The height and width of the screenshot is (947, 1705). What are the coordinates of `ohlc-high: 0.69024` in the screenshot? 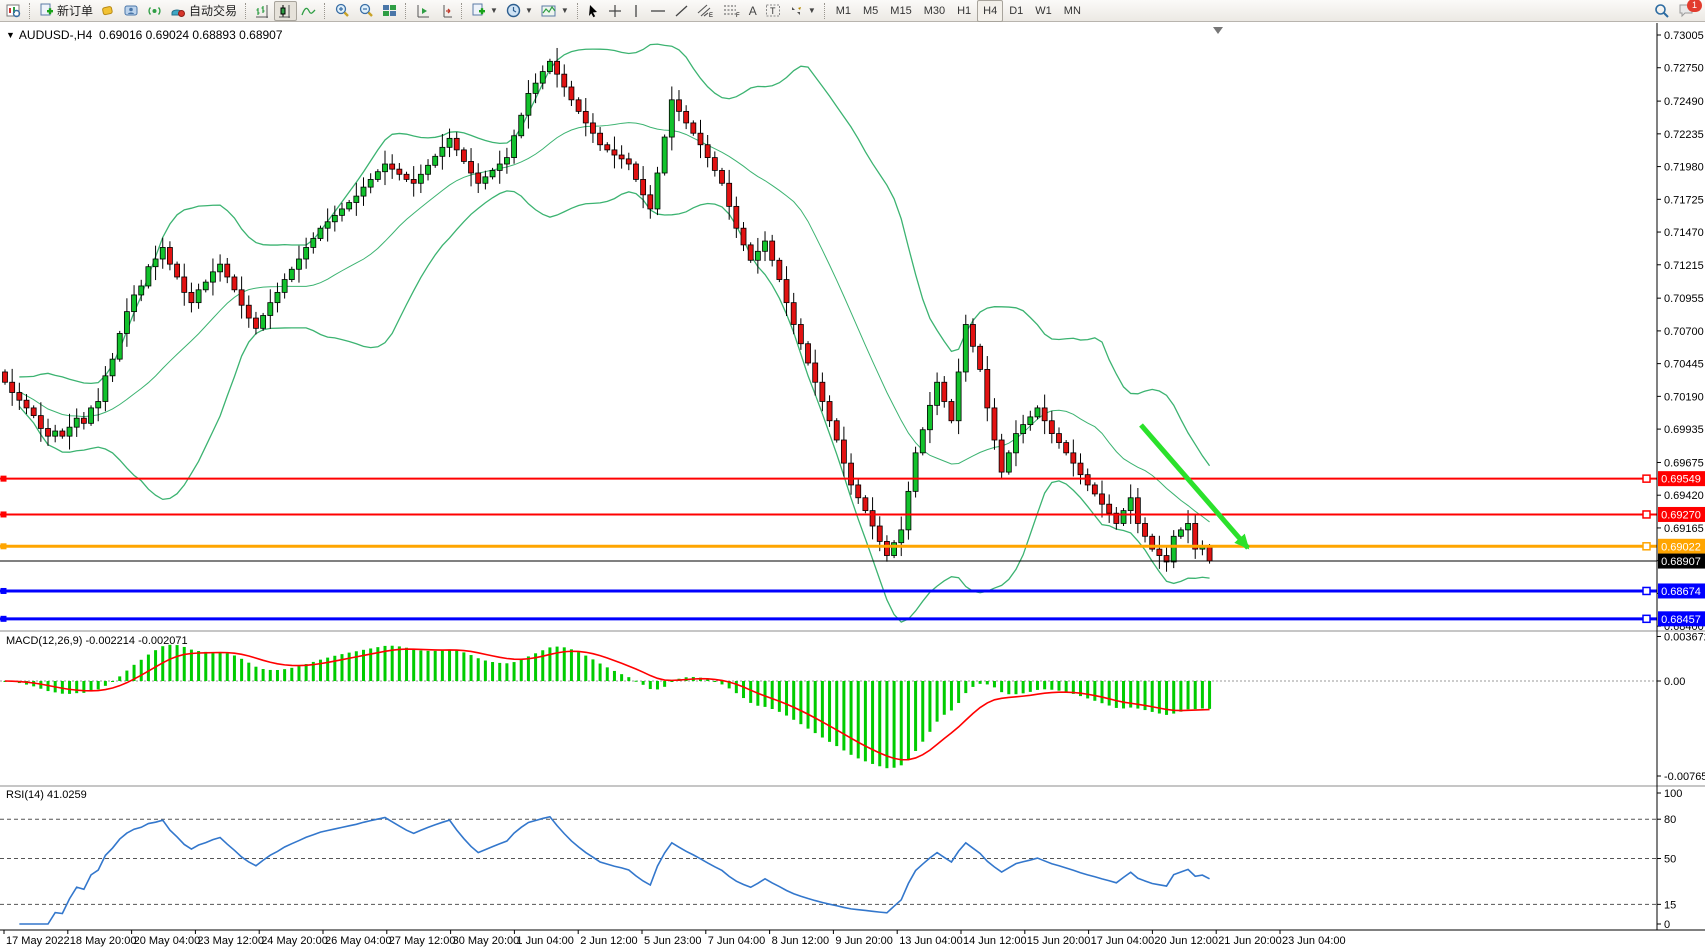 It's located at (167, 35).